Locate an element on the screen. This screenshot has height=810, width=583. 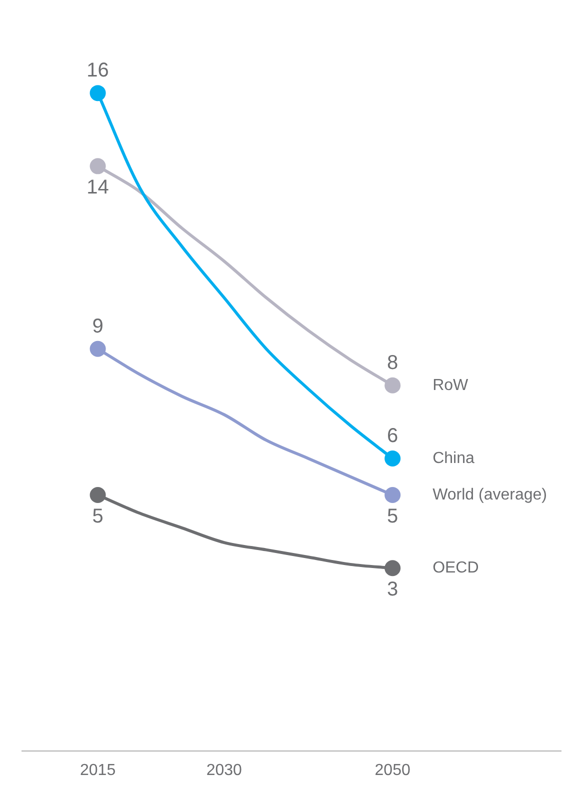
text: China is located at coordinates (453, 458).